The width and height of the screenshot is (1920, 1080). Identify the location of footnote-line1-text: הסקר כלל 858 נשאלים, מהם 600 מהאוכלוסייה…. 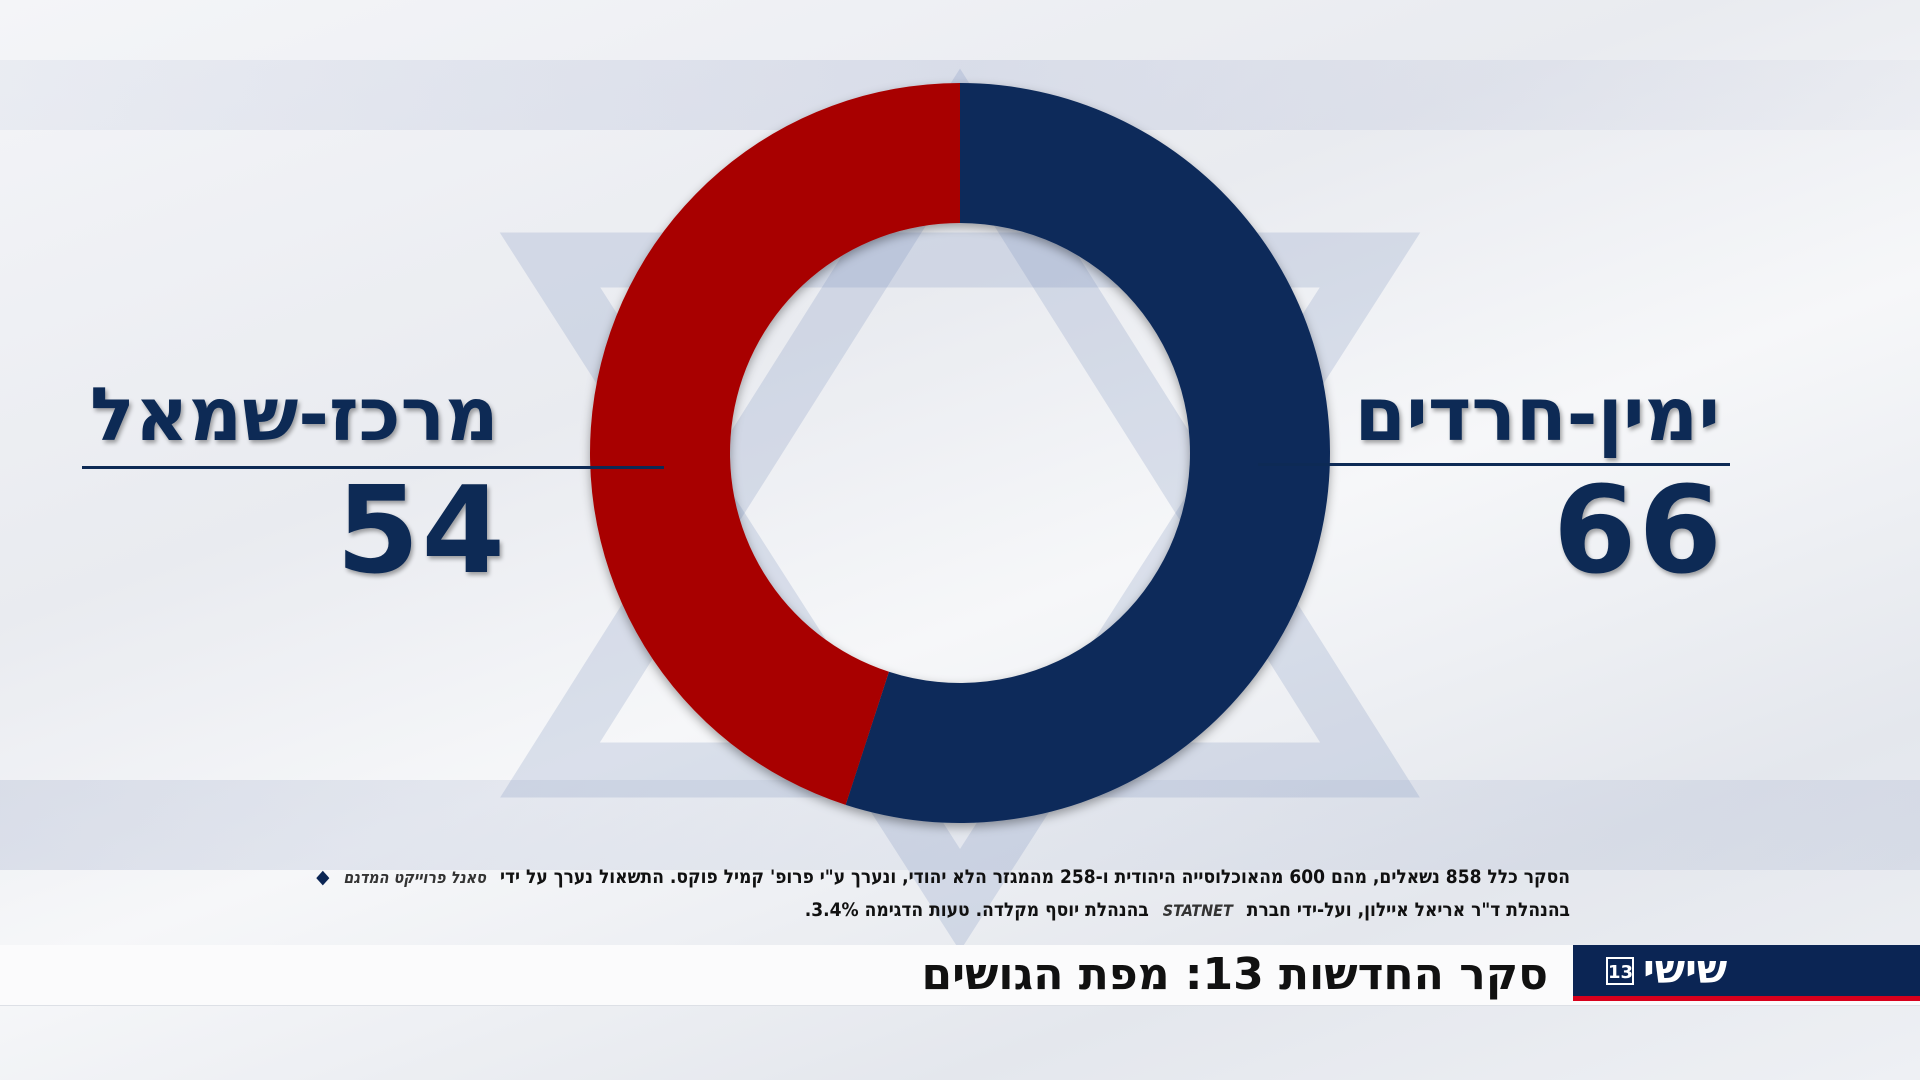
(1034, 877).